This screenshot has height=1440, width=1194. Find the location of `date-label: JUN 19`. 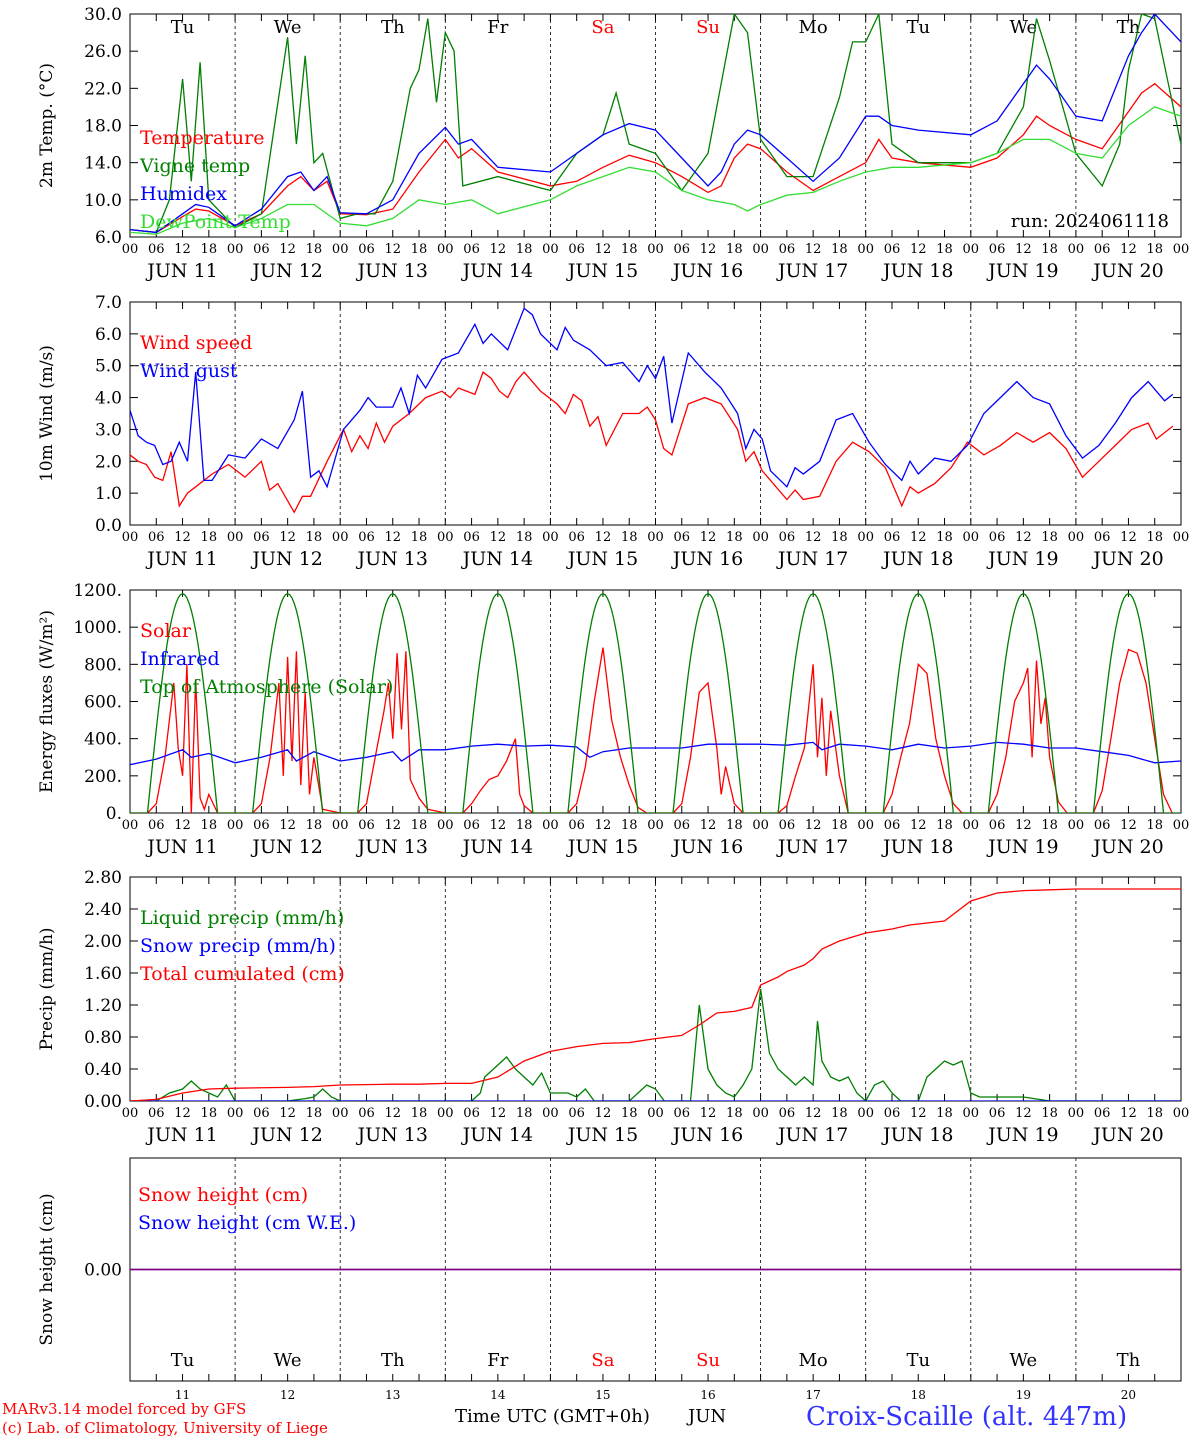

date-label: JUN 19 is located at coordinates (1022, 1135).